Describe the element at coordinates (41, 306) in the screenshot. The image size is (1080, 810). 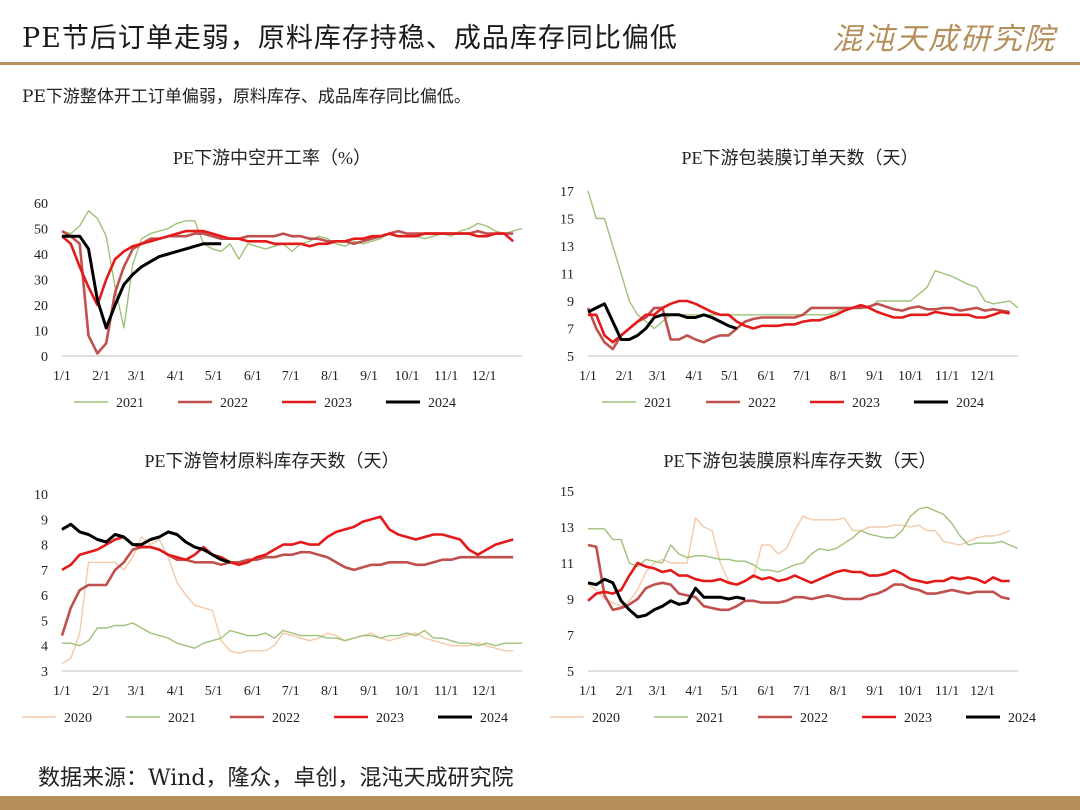
I see `y-tick-label: 20` at that location.